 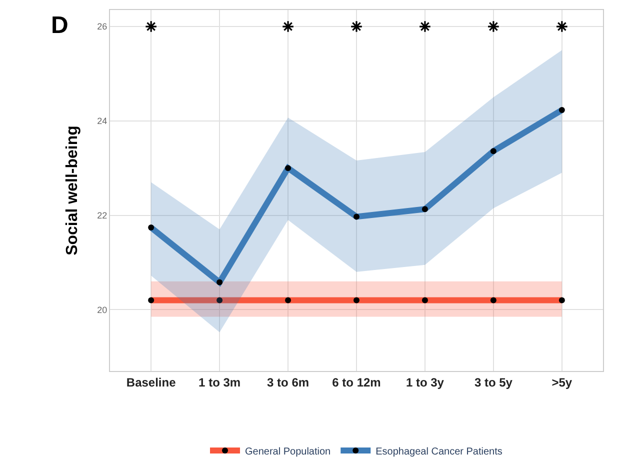 What do you see at coordinates (59, 25) in the screenshot?
I see `text: D` at bounding box center [59, 25].